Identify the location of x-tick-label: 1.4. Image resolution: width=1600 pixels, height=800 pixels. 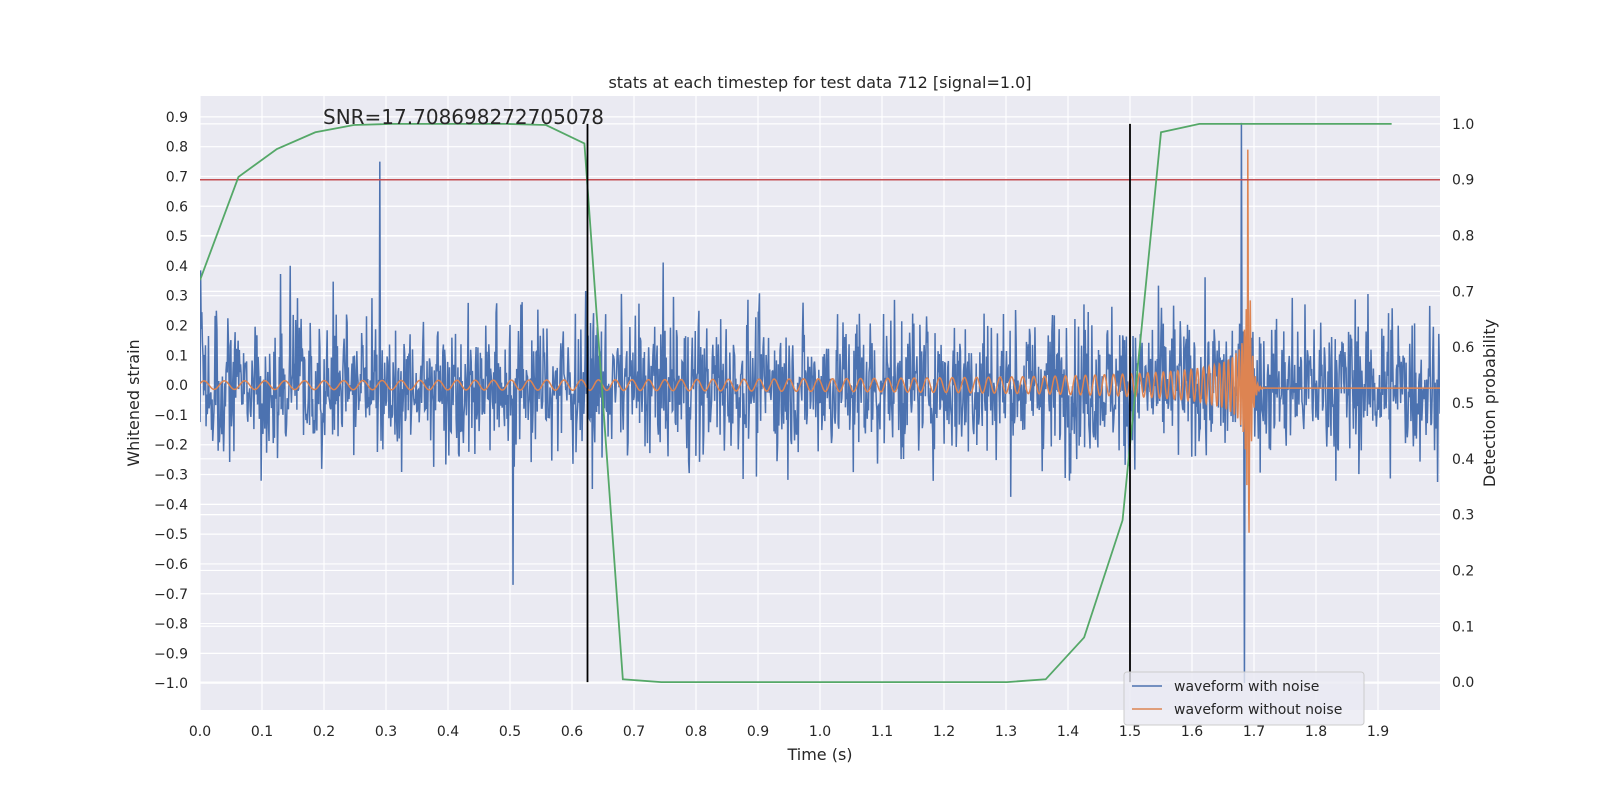
(1068, 732).